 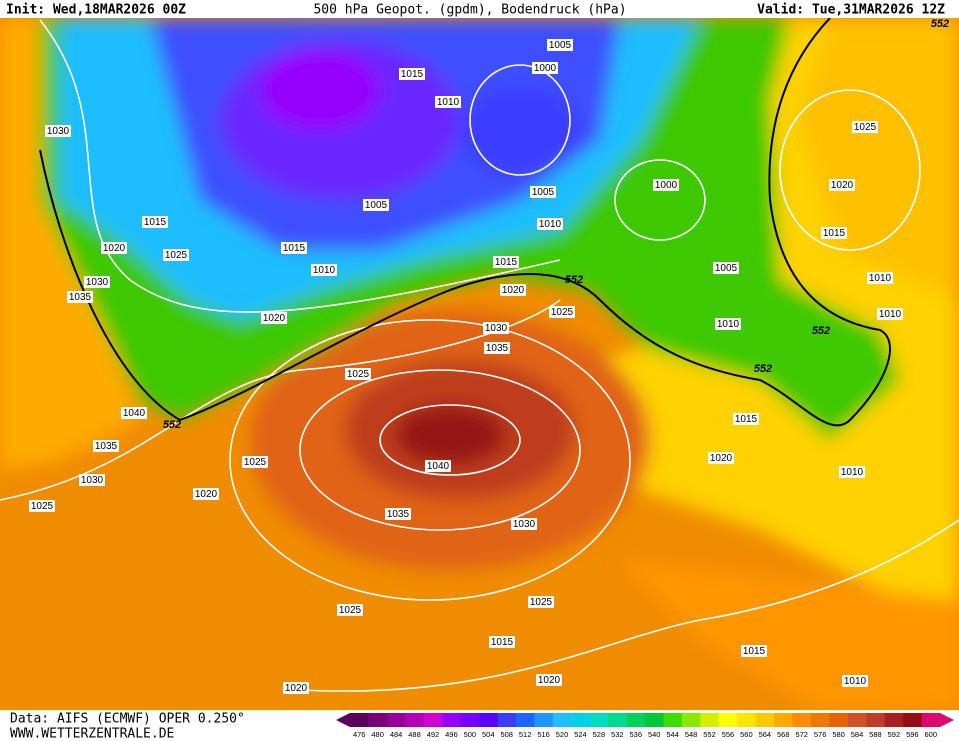 What do you see at coordinates (857, 734) in the screenshot?
I see `colorbar-label: 584` at bounding box center [857, 734].